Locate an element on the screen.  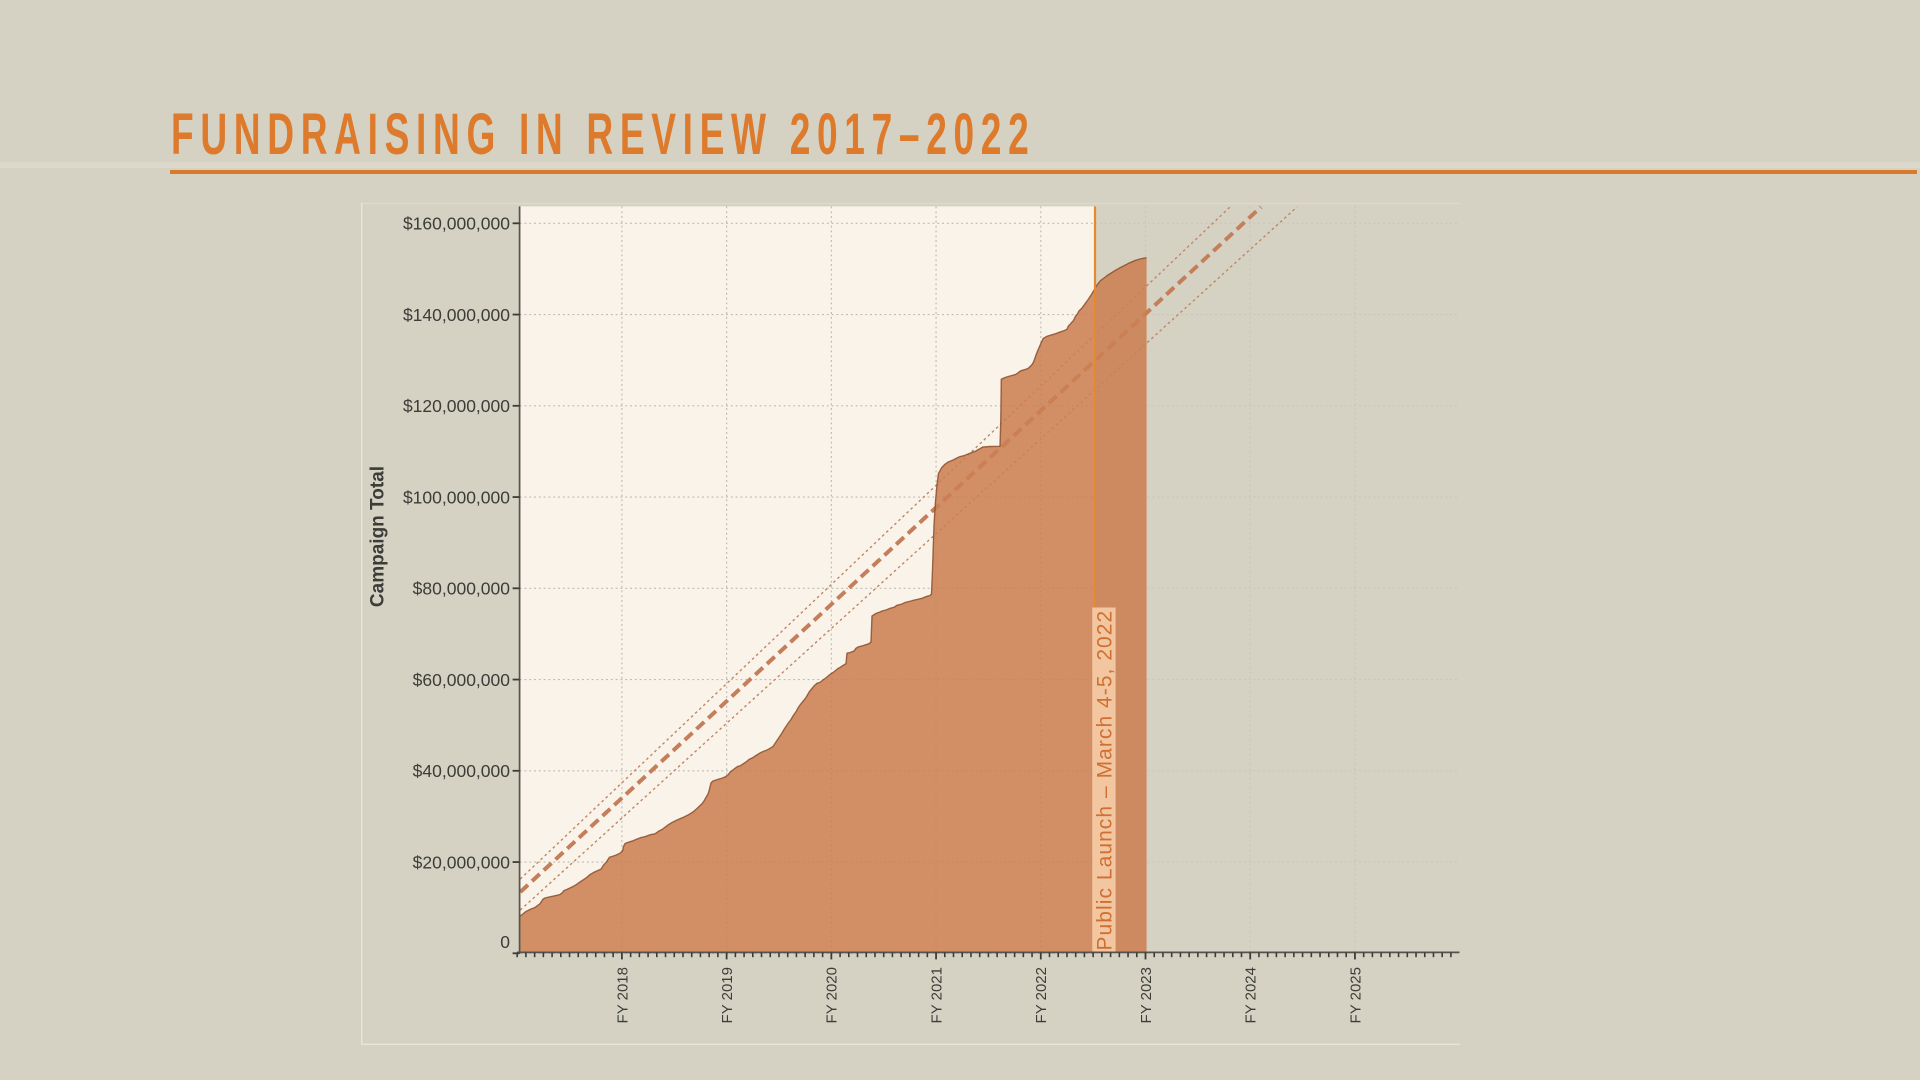
svg-text: $80,000,000 is located at coordinates (462, 589).